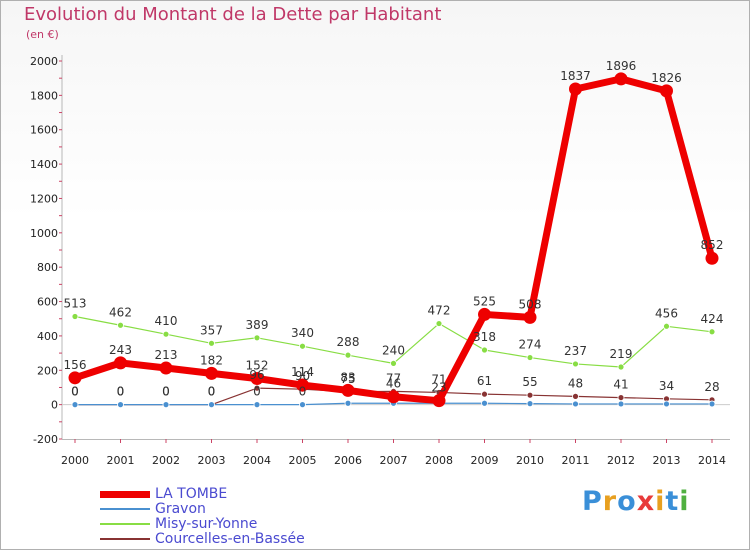  I want to click on logo-letter: r, so click(610, 501).